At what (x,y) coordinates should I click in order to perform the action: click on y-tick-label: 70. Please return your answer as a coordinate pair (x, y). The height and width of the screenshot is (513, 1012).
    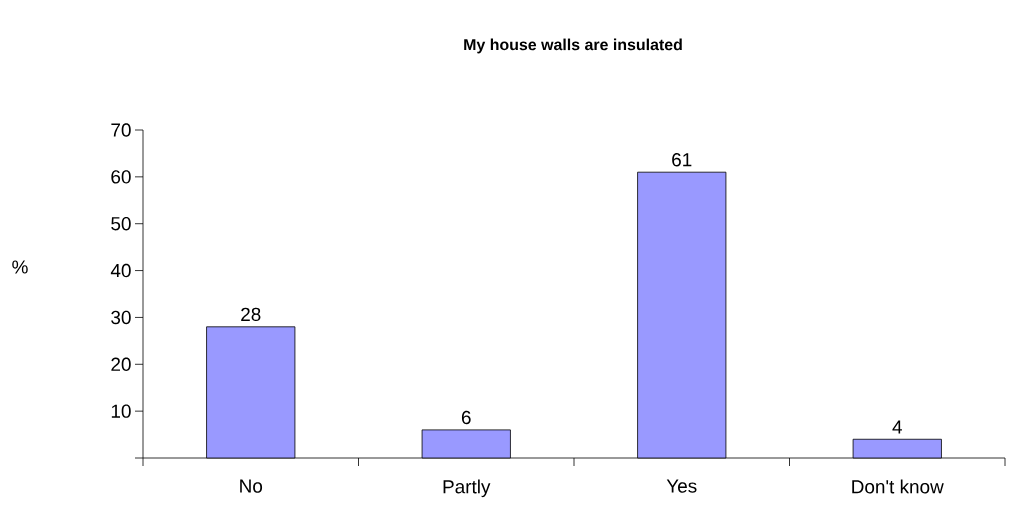
    Looking at the image, I should click on (121, 130).